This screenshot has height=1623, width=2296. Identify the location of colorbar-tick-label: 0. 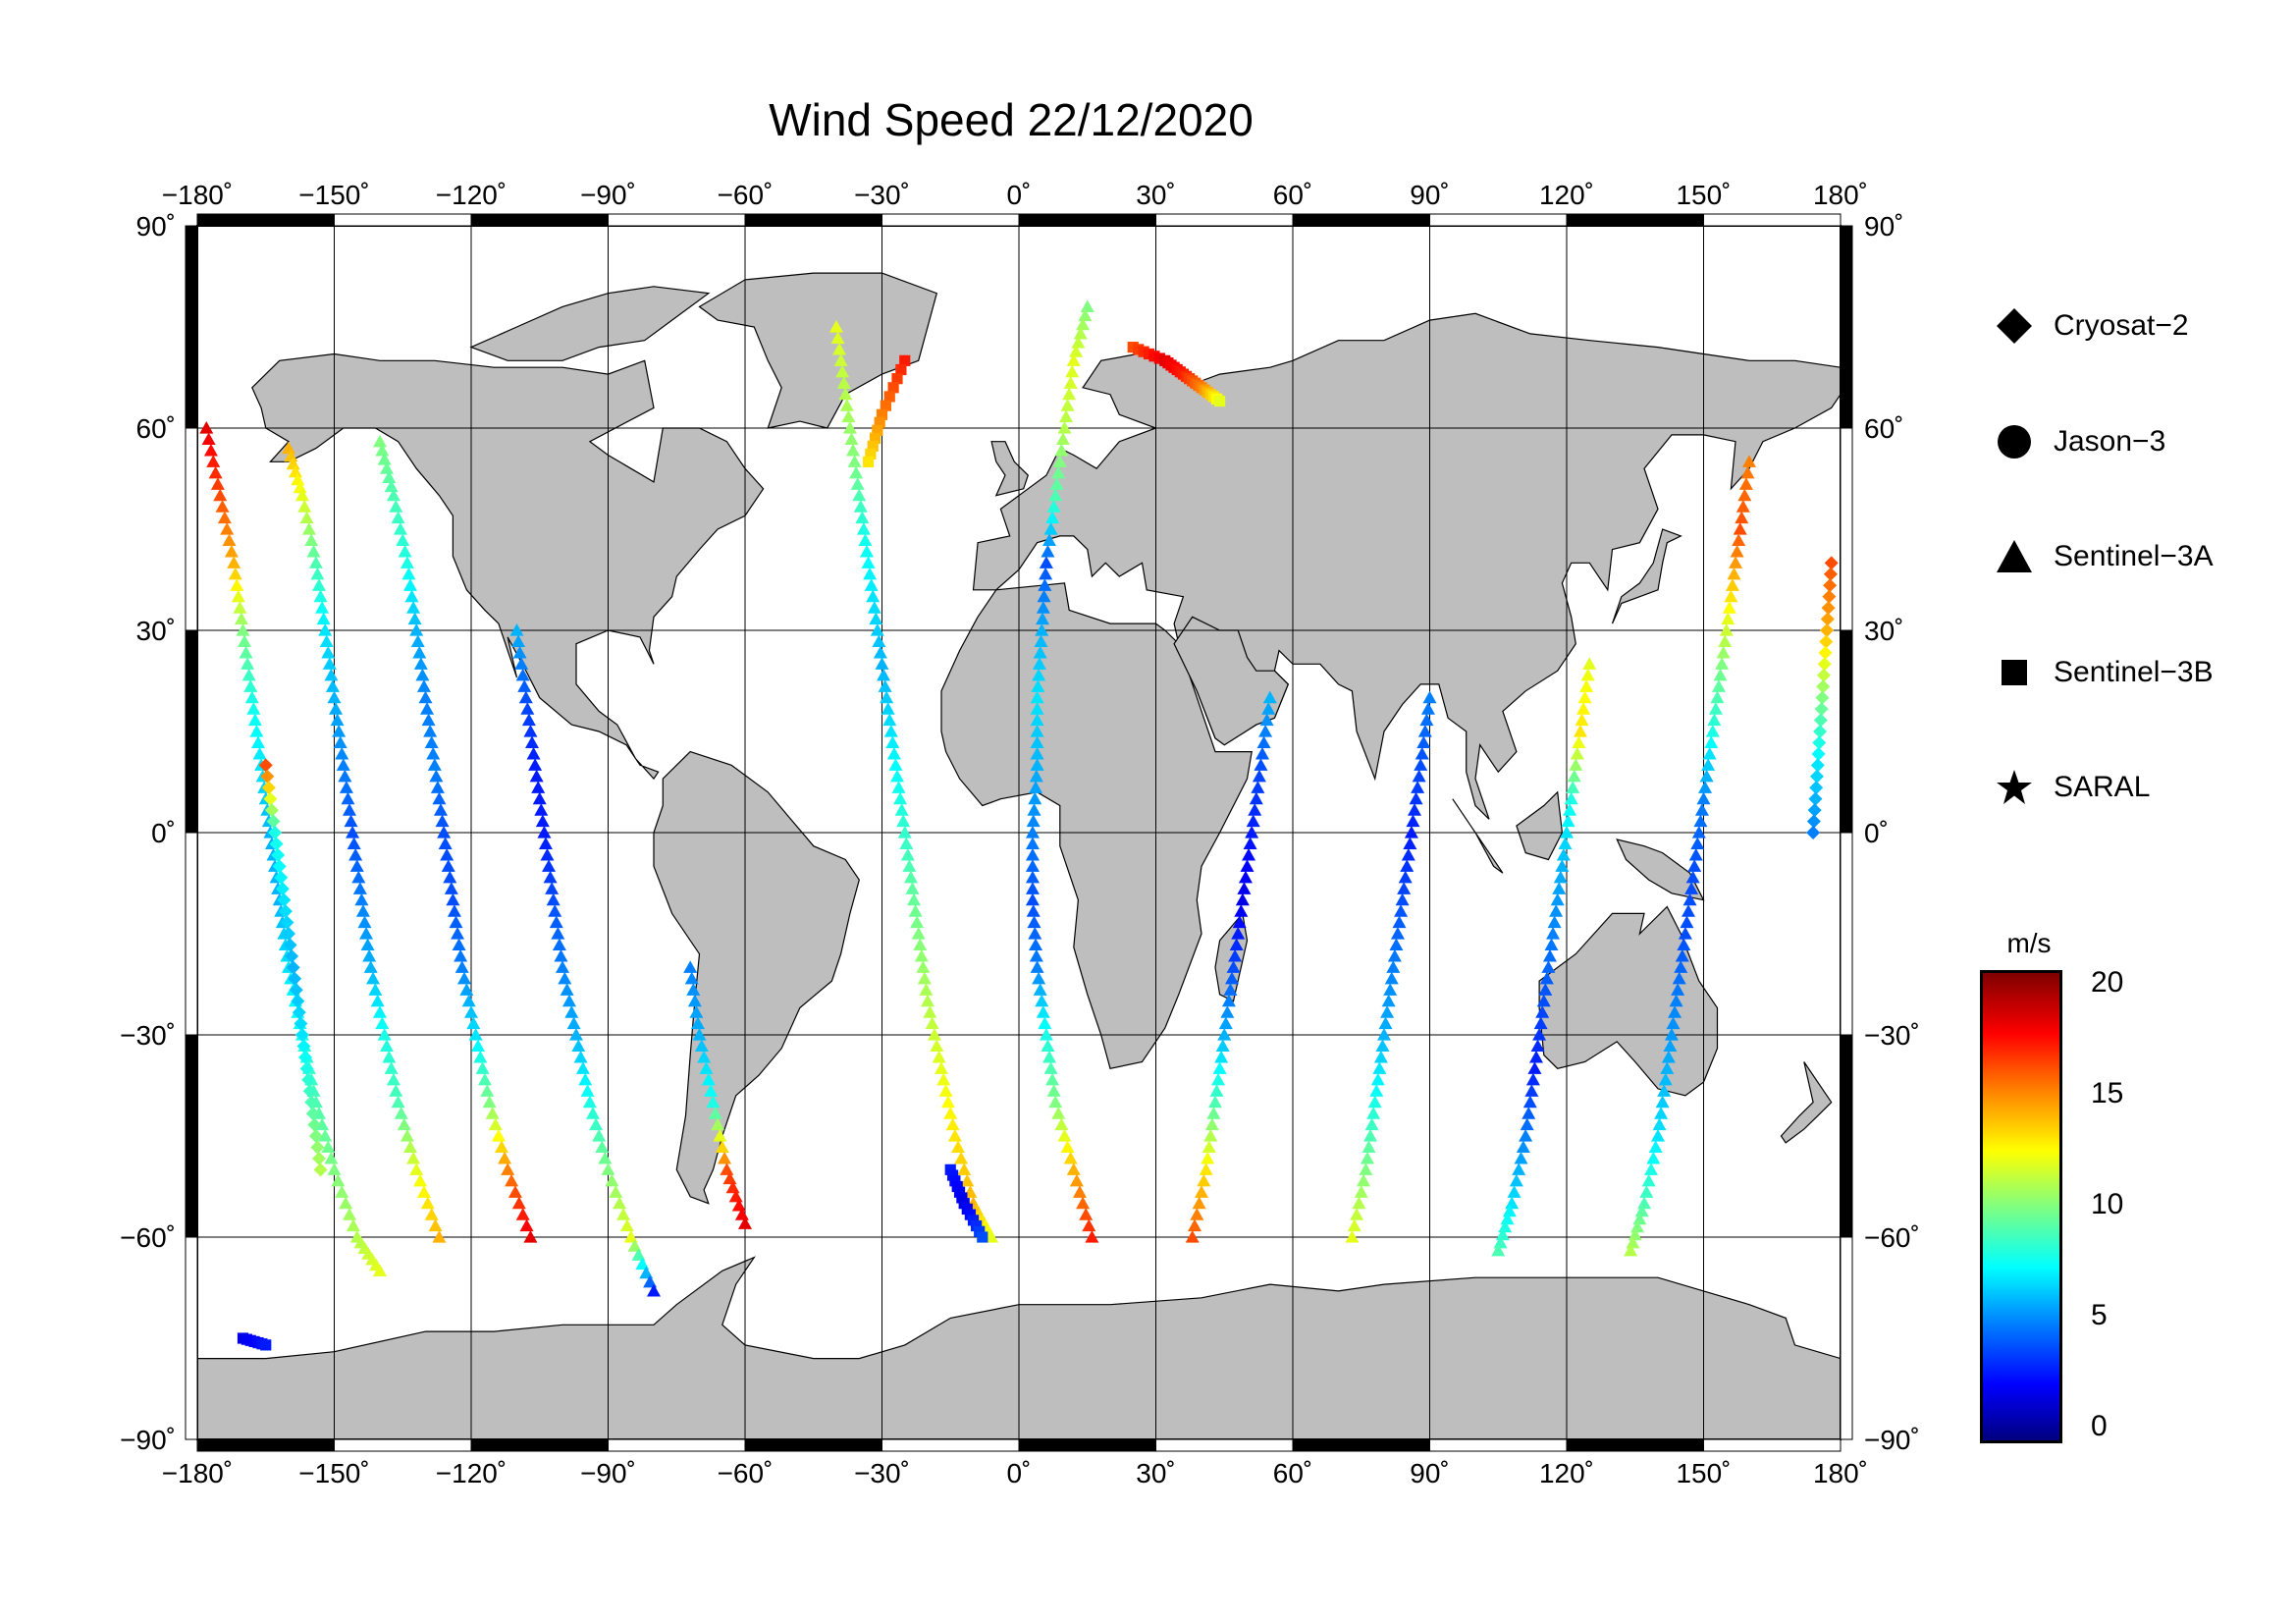
(2099, 1426).